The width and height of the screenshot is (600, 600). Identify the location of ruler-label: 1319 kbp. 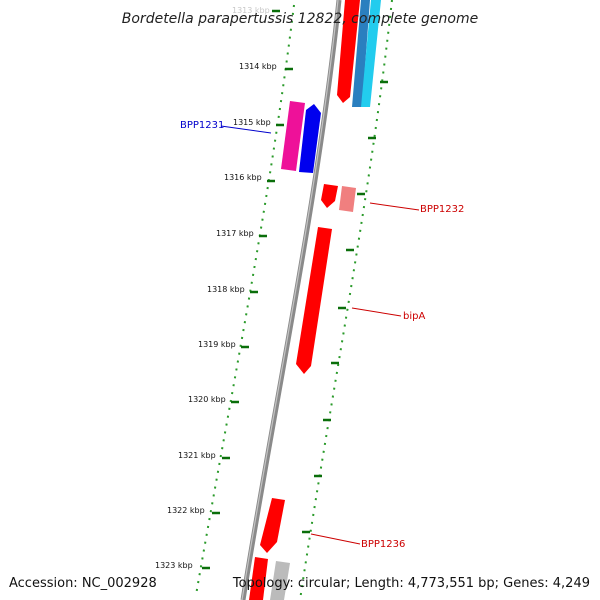
(217, 344).